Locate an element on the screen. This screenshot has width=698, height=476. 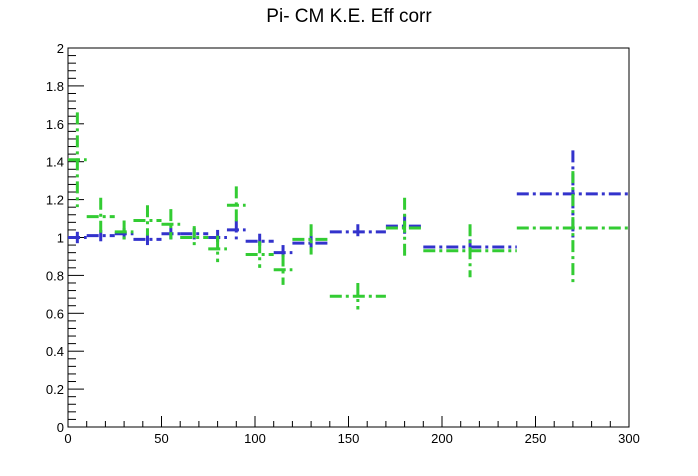
y-tick-label: 1.8 is located at coordinates (55, 86).